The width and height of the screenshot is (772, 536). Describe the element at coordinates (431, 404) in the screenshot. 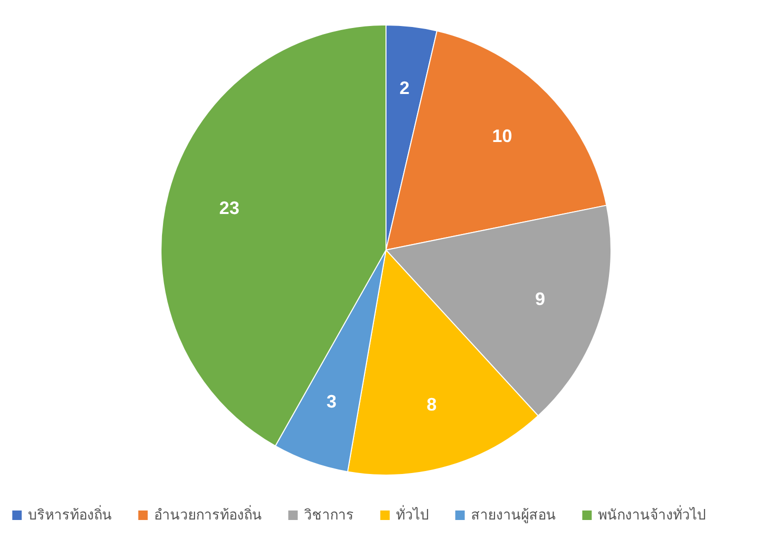

I see `data-label: 8` at that location.